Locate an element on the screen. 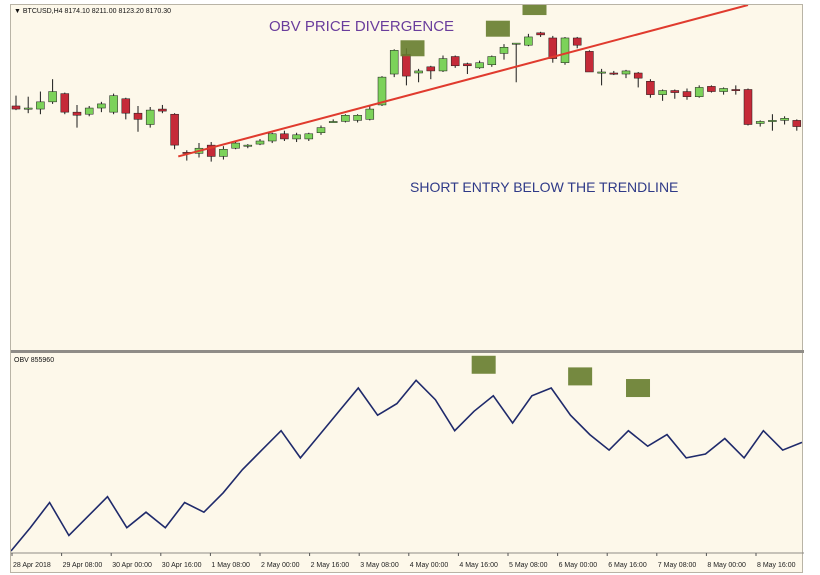 The height and width of the screenshot is (575, 820). x-tick-label: 6 May 00:00 is located at coordinates (578, 565).